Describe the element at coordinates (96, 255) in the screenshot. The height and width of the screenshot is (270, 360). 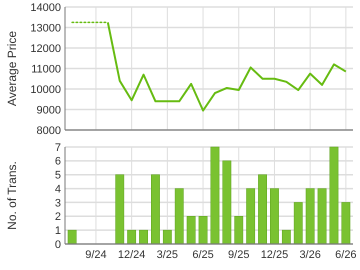
I see `x-tick-label: 9/24` at that location.